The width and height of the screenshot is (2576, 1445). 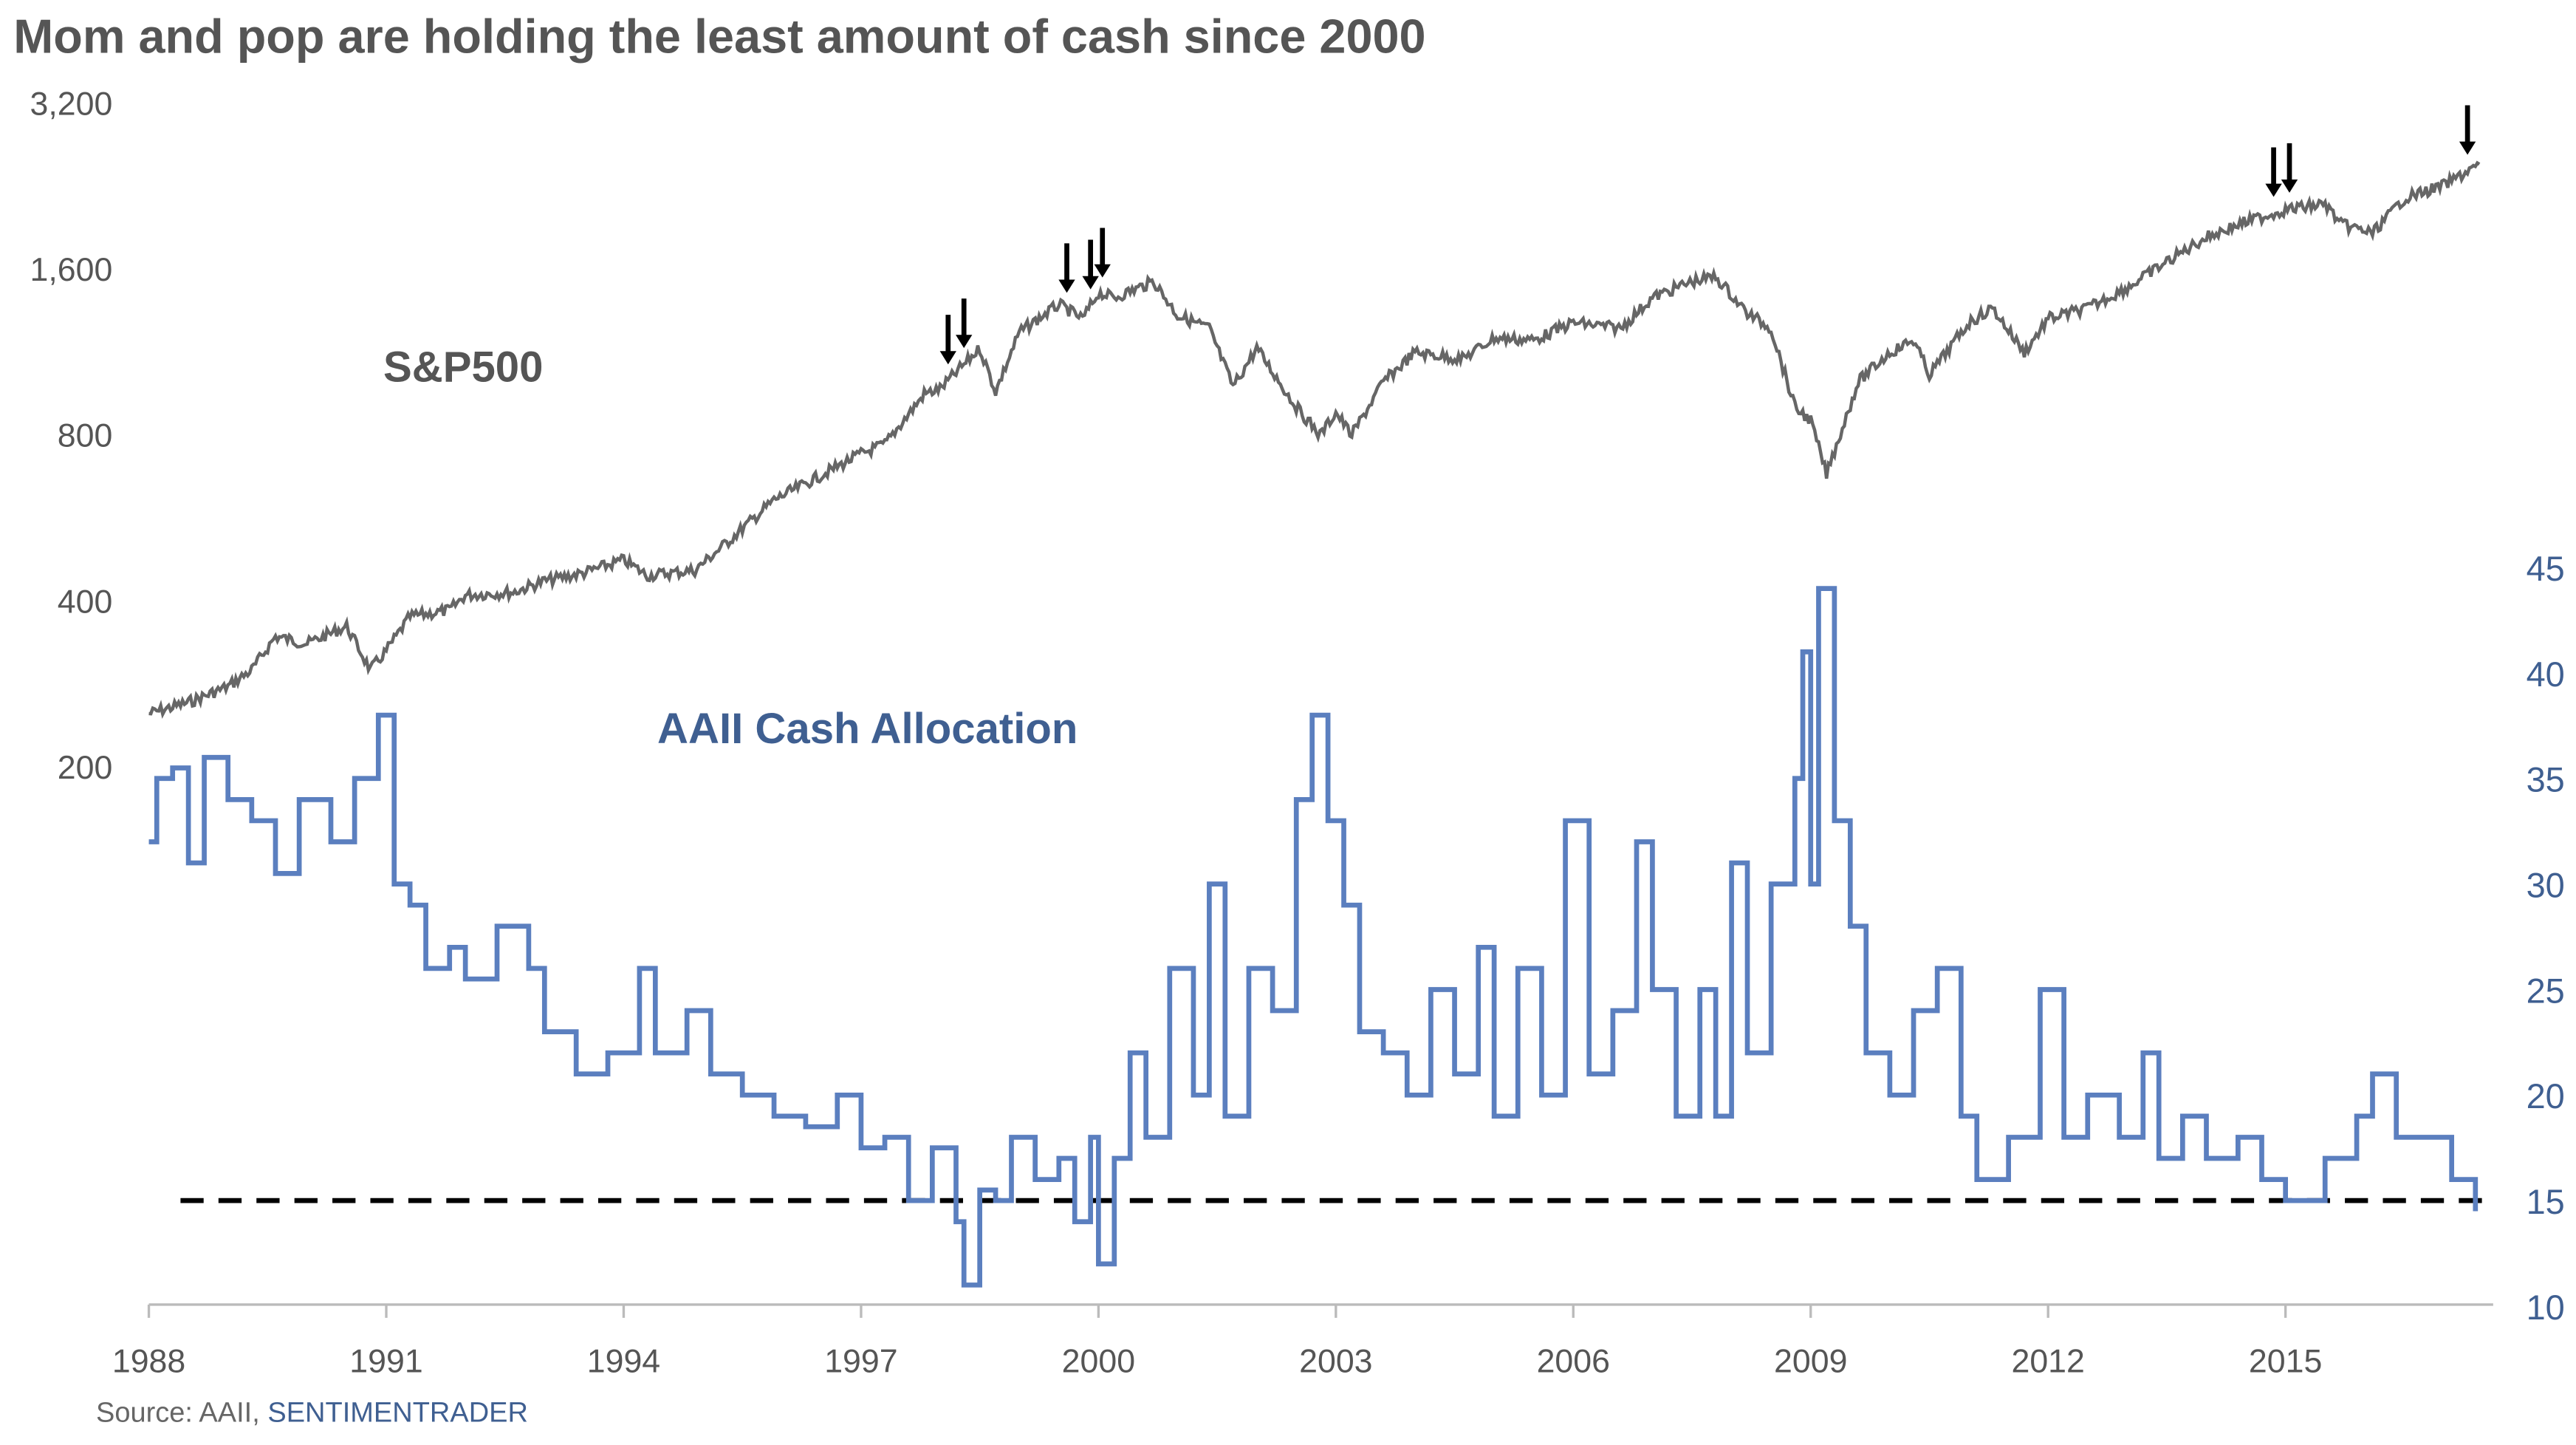 I want to click on x-tick-label: 1997, so click(x=860, y=1362).